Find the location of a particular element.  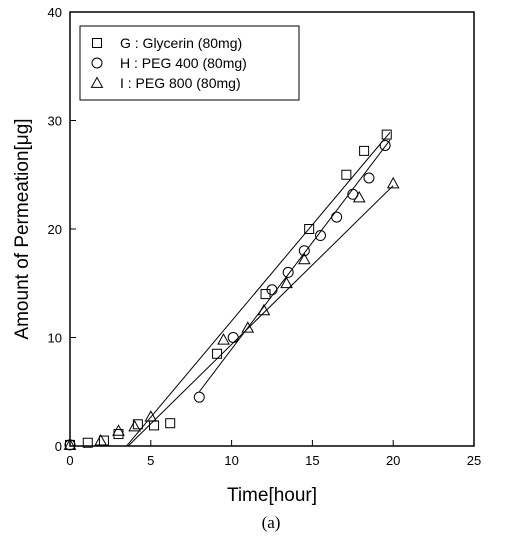

x-tick-label: 0 is located at coordinates (69, 460).